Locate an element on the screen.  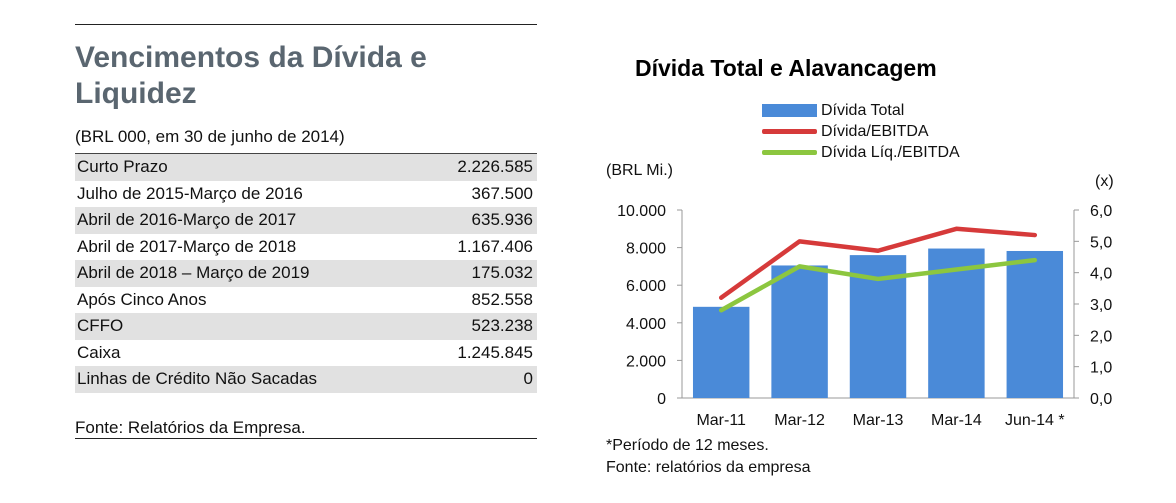
row-label: Caixa is located at coordinates (99, 352).